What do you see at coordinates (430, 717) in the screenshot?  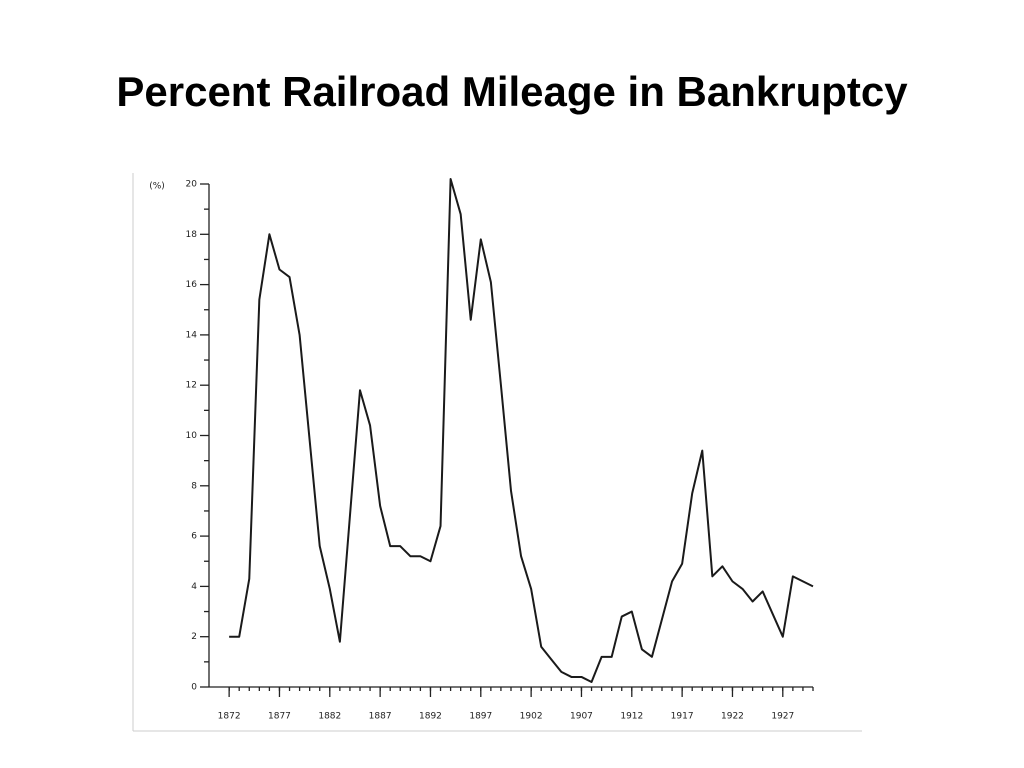 I see `x-tick-label: 1892` at bounding box center [430, 717].